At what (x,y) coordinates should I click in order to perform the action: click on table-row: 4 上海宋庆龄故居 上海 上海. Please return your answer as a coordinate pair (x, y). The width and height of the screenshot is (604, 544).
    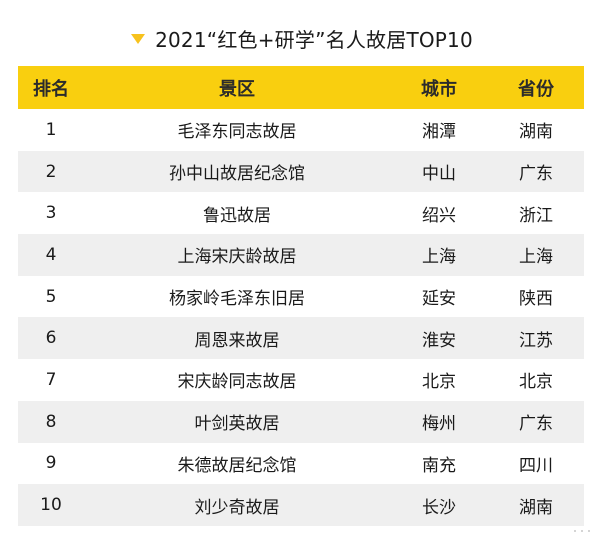
    Looking at the image, I should click on (301, 255).